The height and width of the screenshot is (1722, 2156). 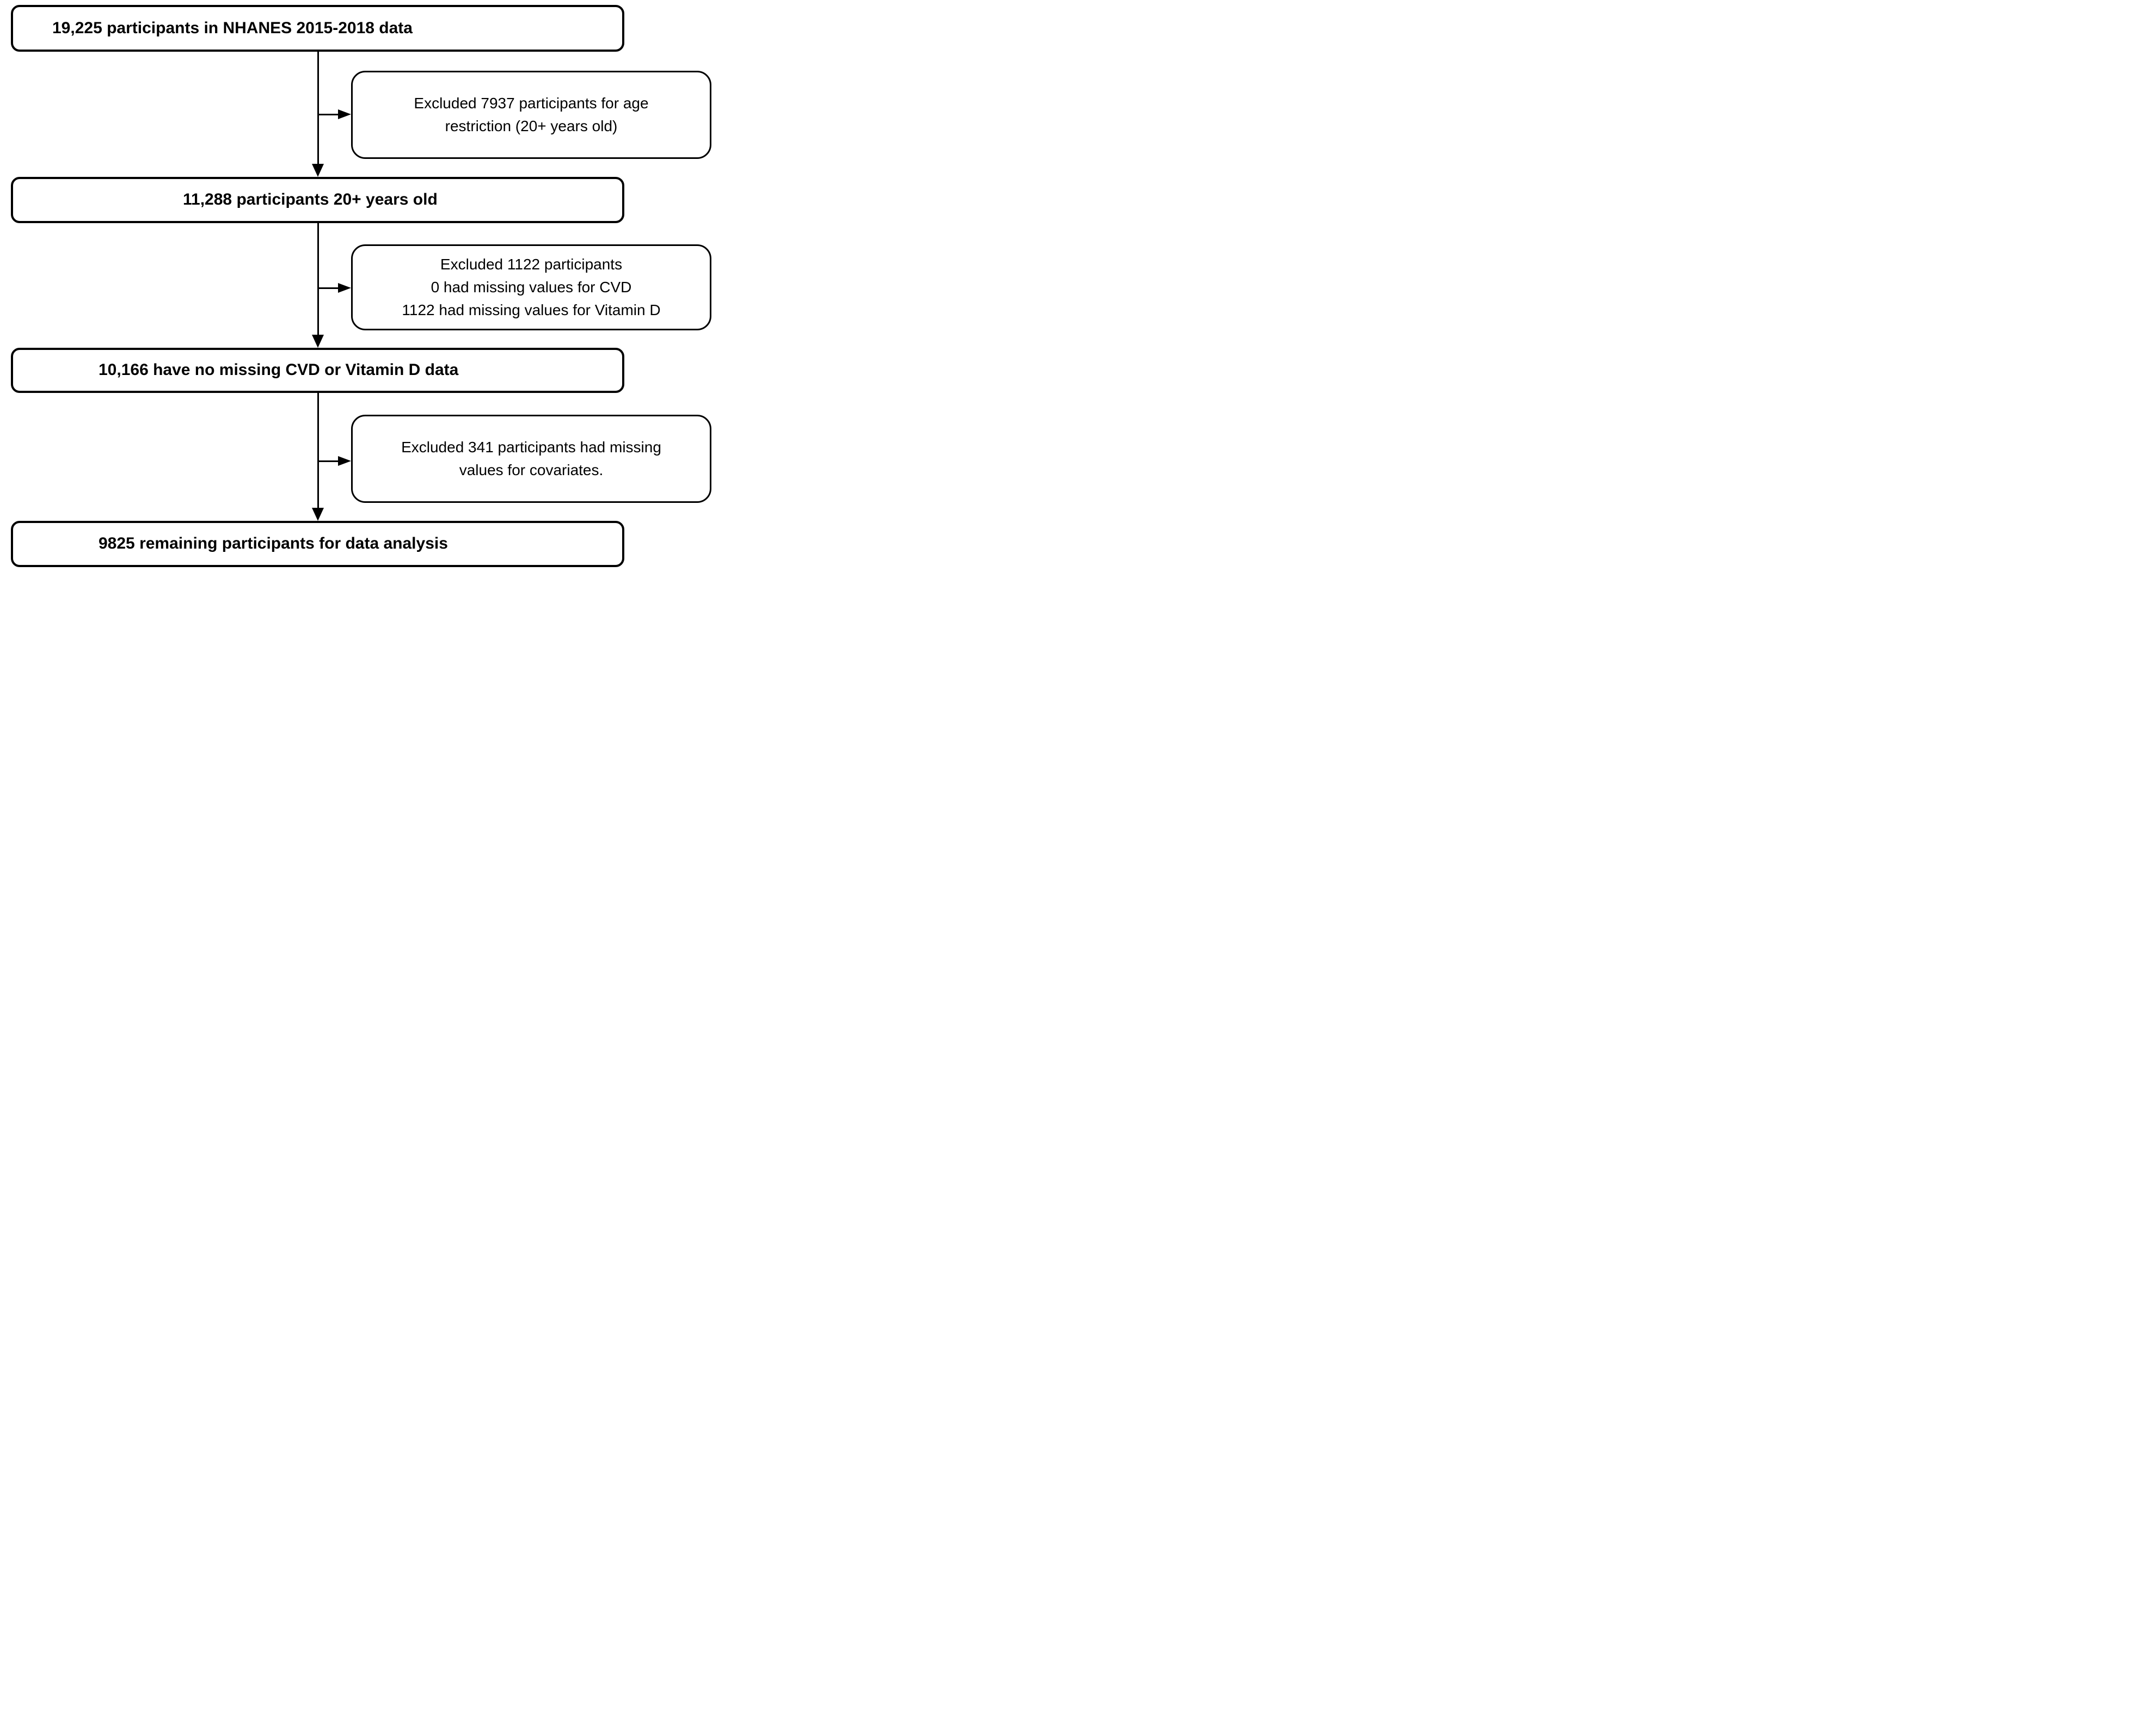 I want to click on exclusion-line: values for covariates., so click(x=531, y=470).